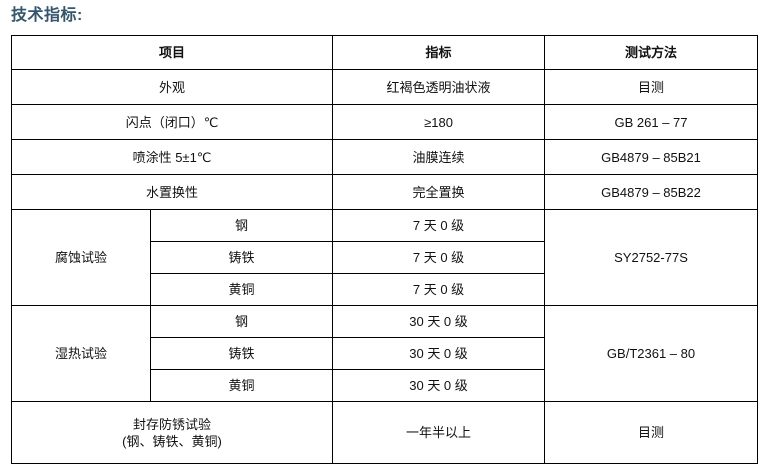 The width and height of the screenshot is (770, 464). I want to click on cell-method: GB 261 – 77, so click(651, 122).